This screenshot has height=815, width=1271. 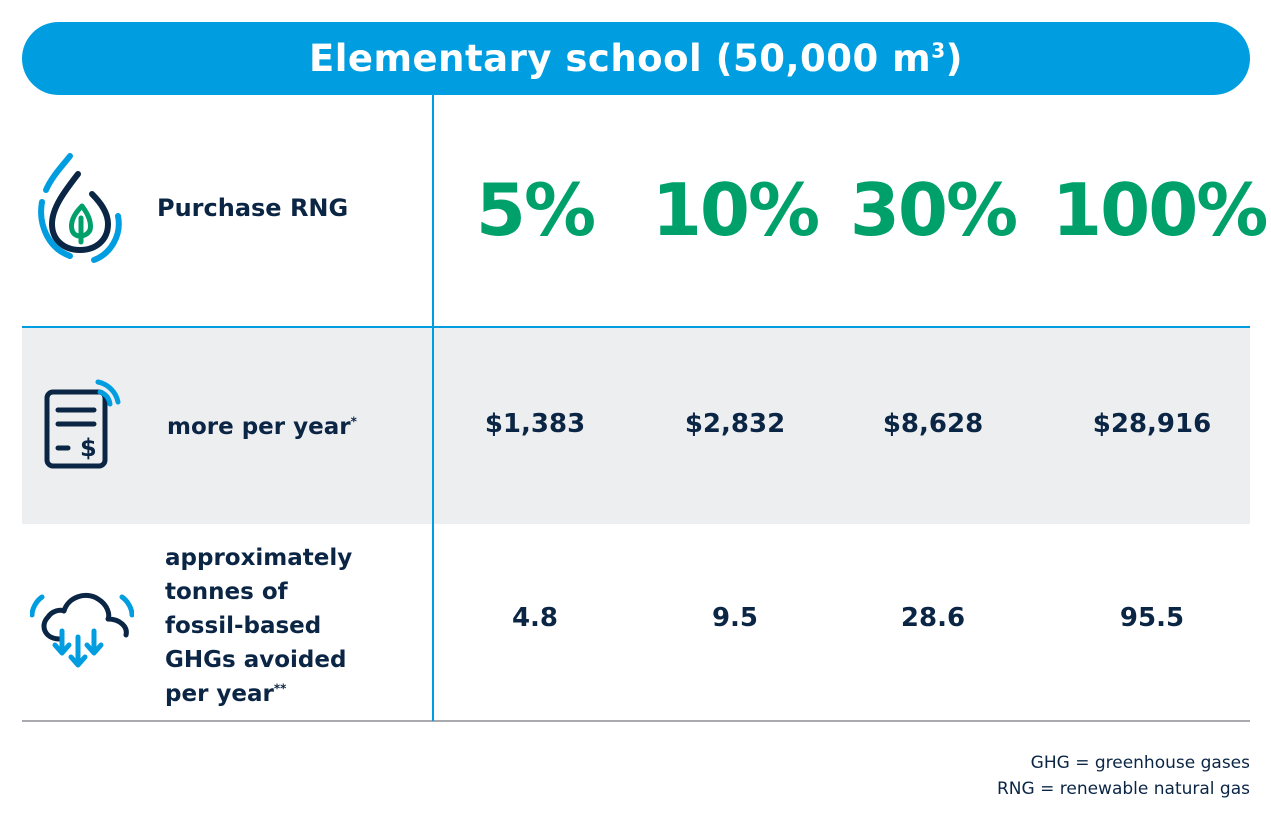 What do you see at coordinates (280, 688) in the screenshot?
I see `ghg-footnote-mark: **` at bounding box center [280, 688].